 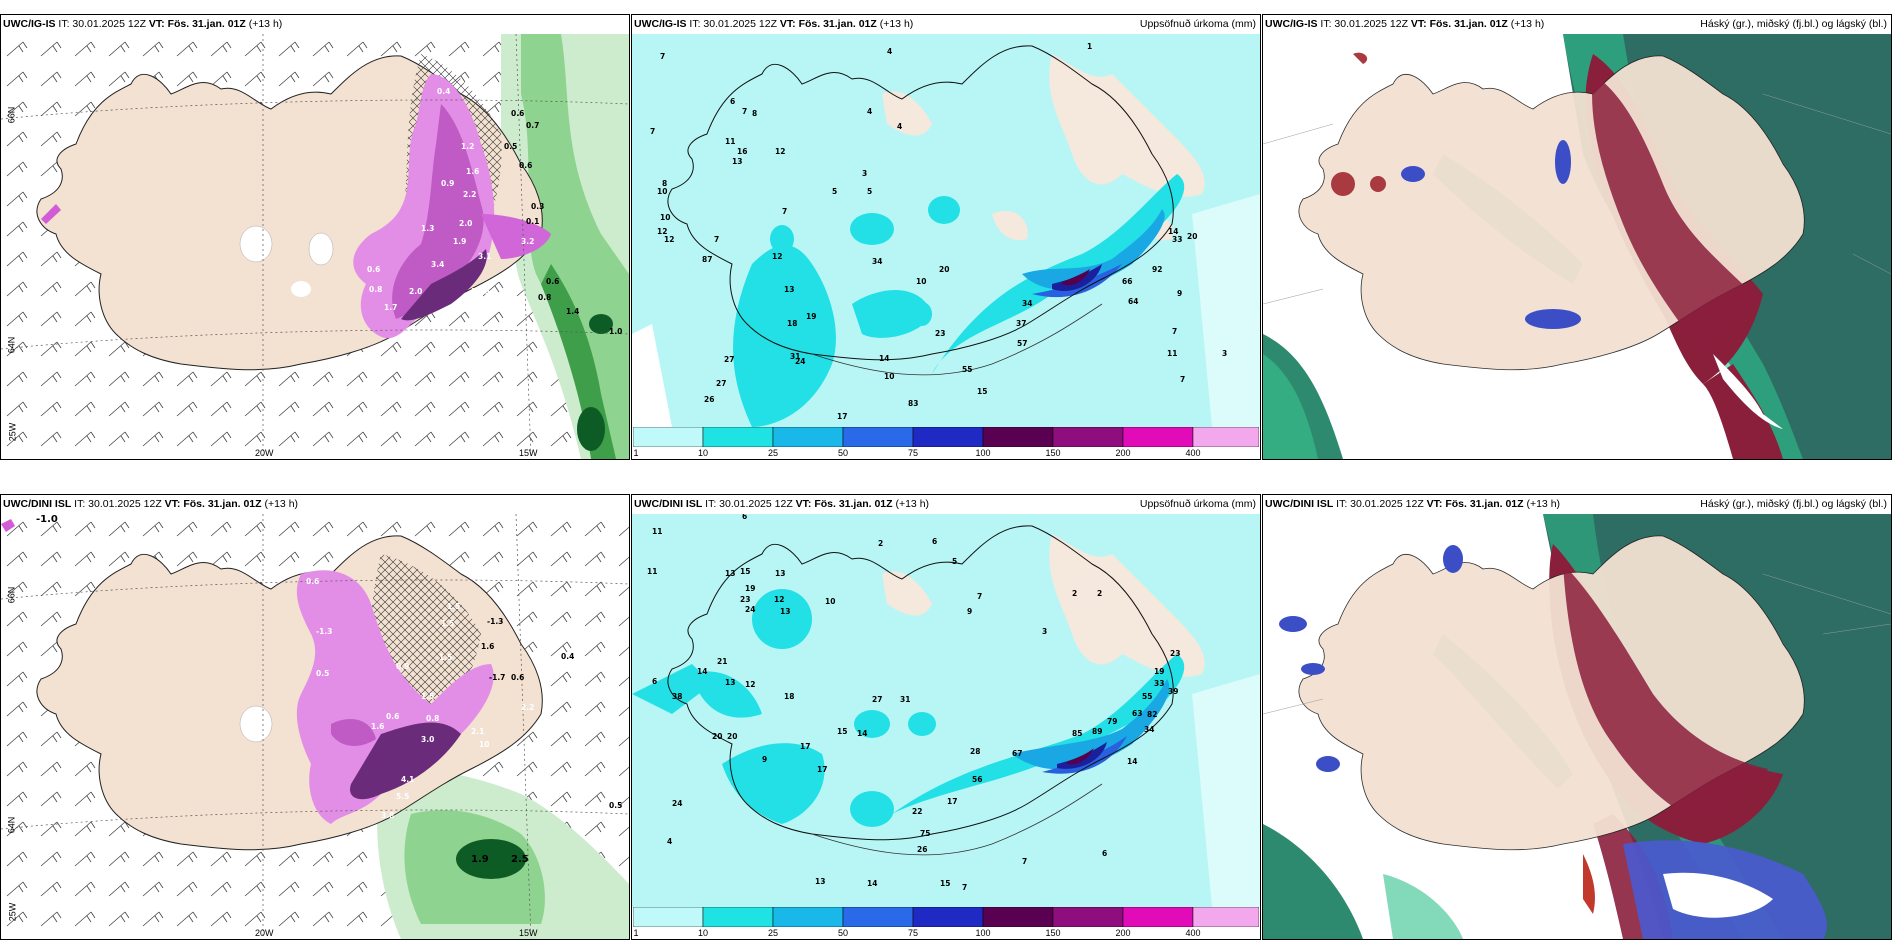 I want to click on temp-value: 0.8, so click(x=432, y=718).